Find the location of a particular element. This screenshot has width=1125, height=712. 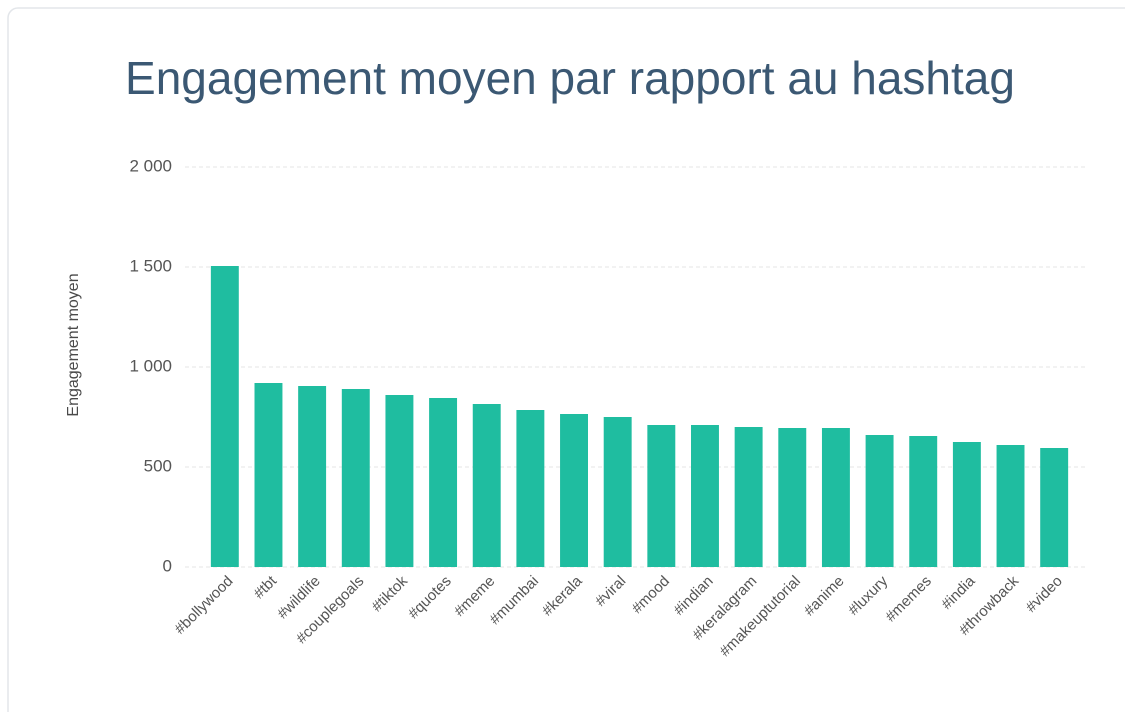

y-tick-label: 1 000 is located at coordinates (150, 365).